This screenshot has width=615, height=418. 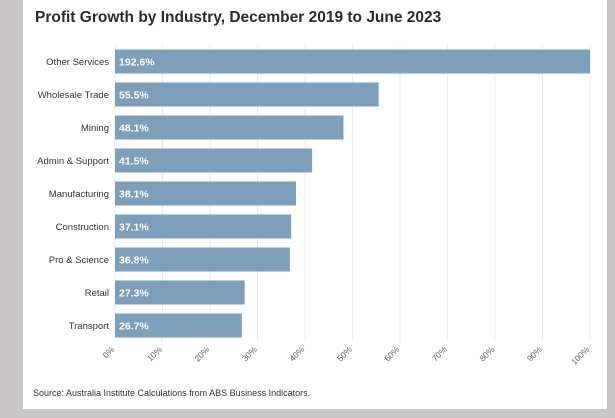 I want to click on category-label: Admin & Support, so click(x=73, y=161).